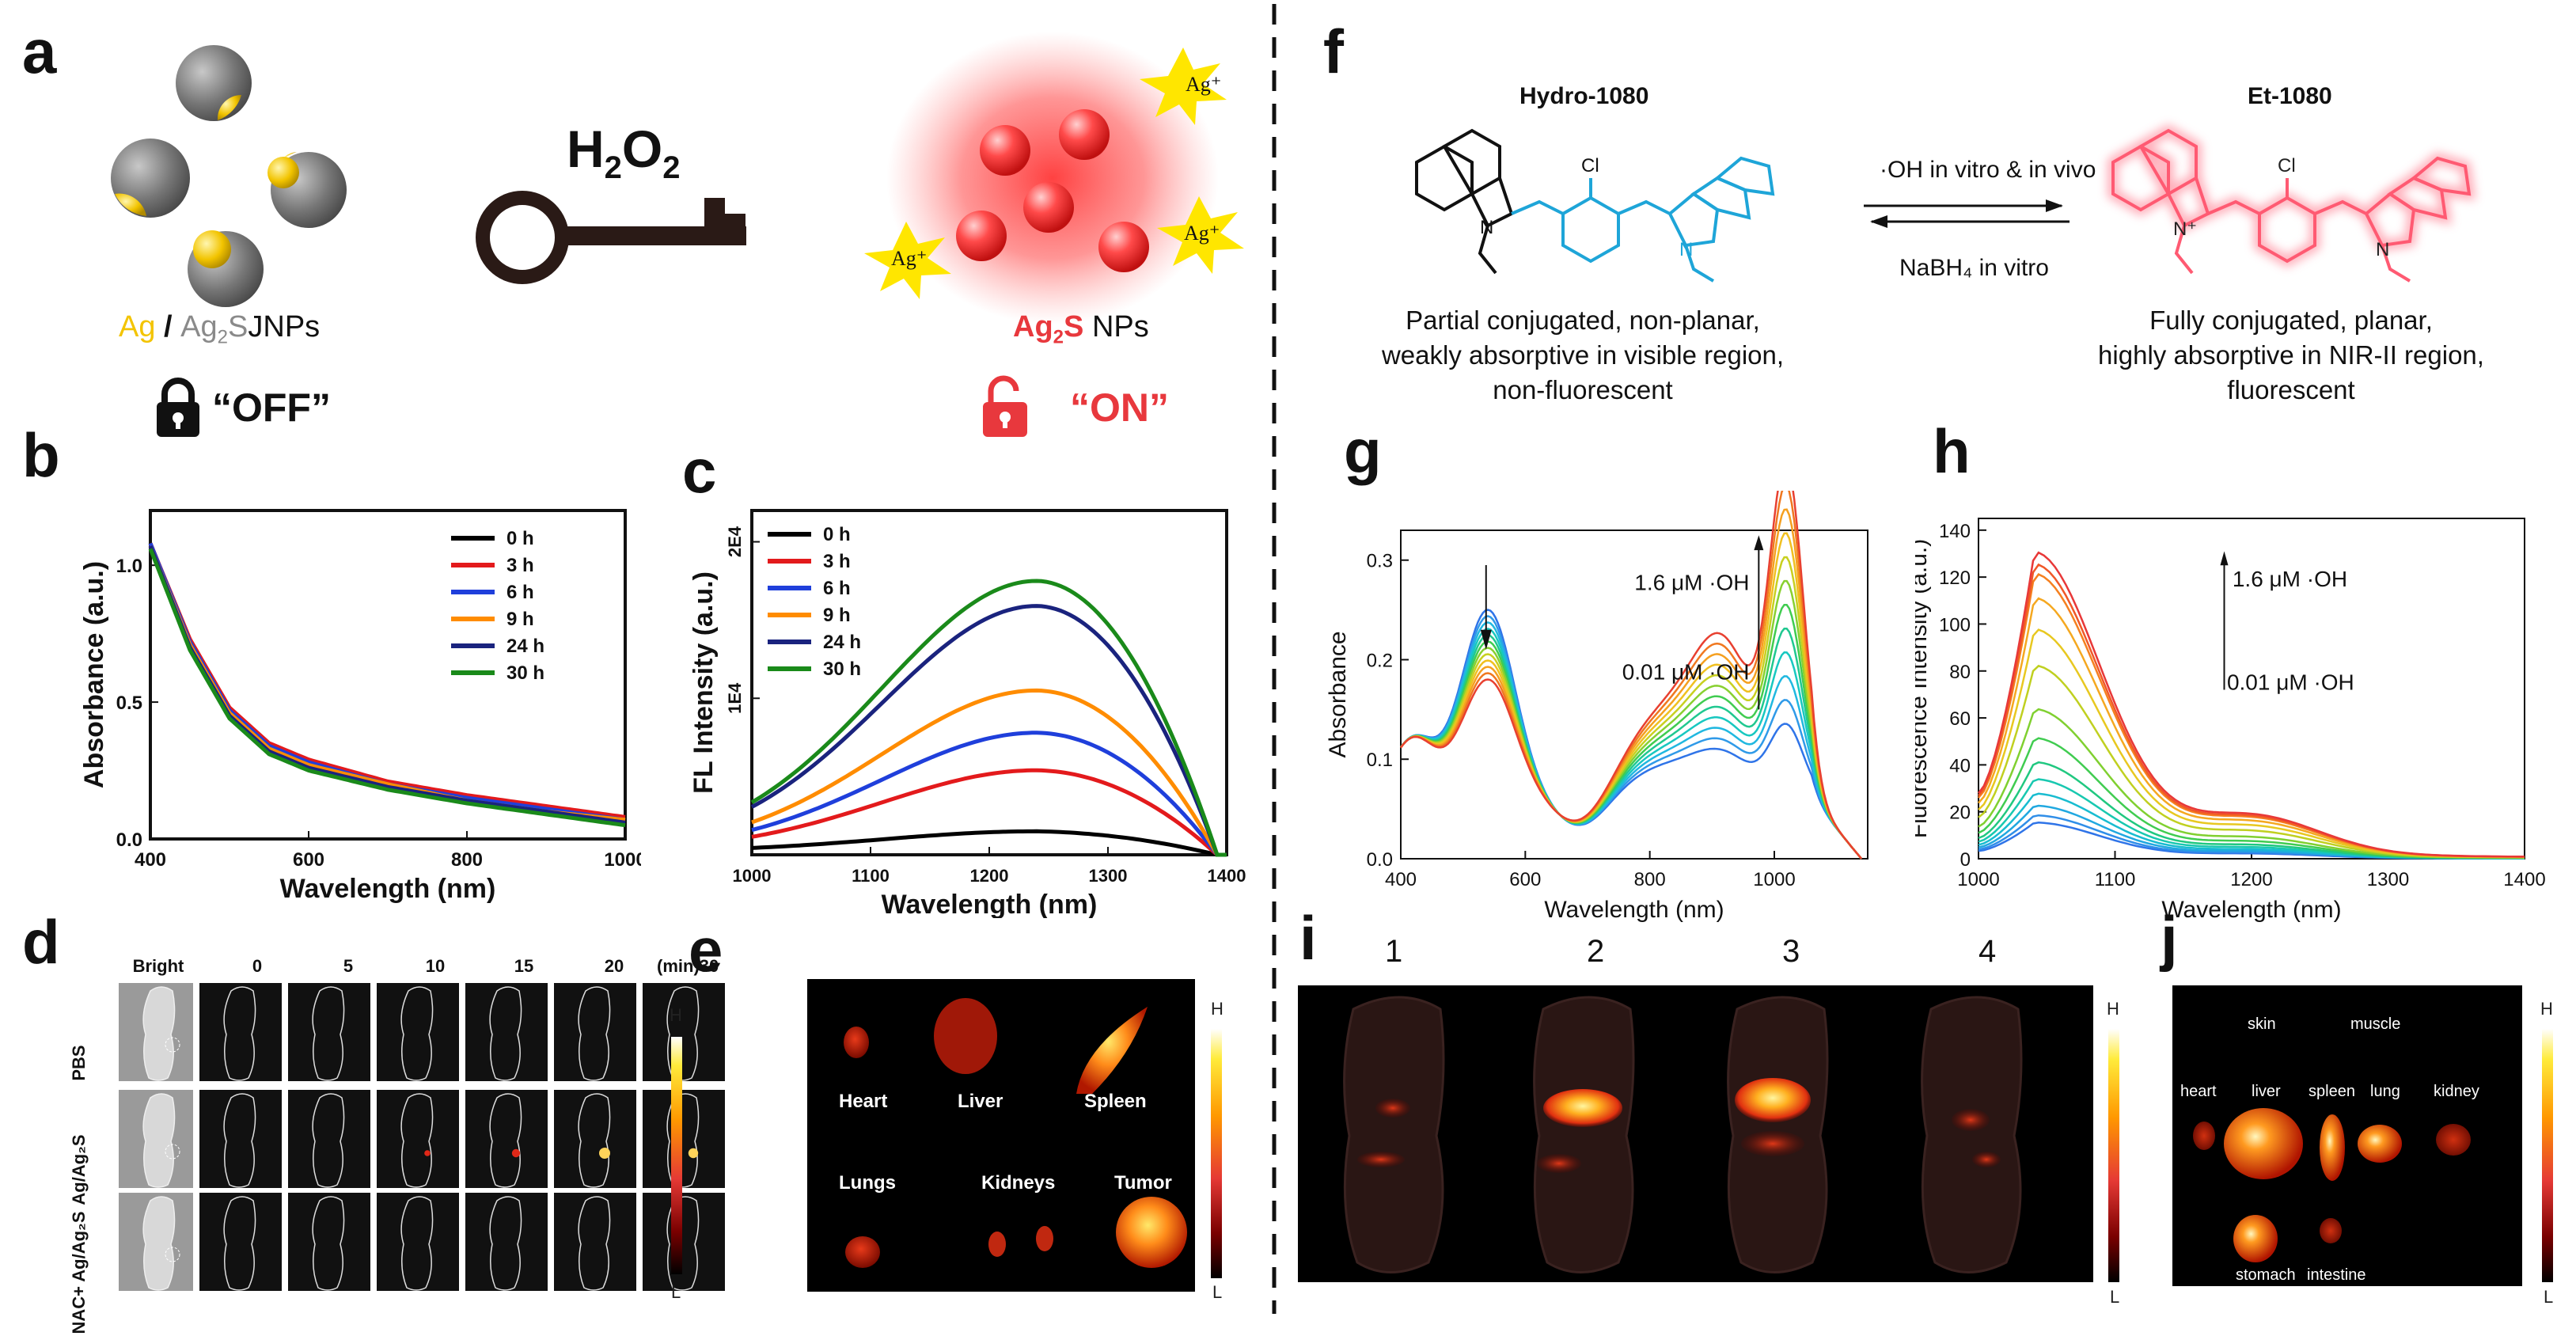 Image resolution: width=2576 pixels, height=1336 pixels. What do you see at coordinates (2453, 1140) in the screenshot?
I see `kidney-organ` at bounding box center [2453, 1140].